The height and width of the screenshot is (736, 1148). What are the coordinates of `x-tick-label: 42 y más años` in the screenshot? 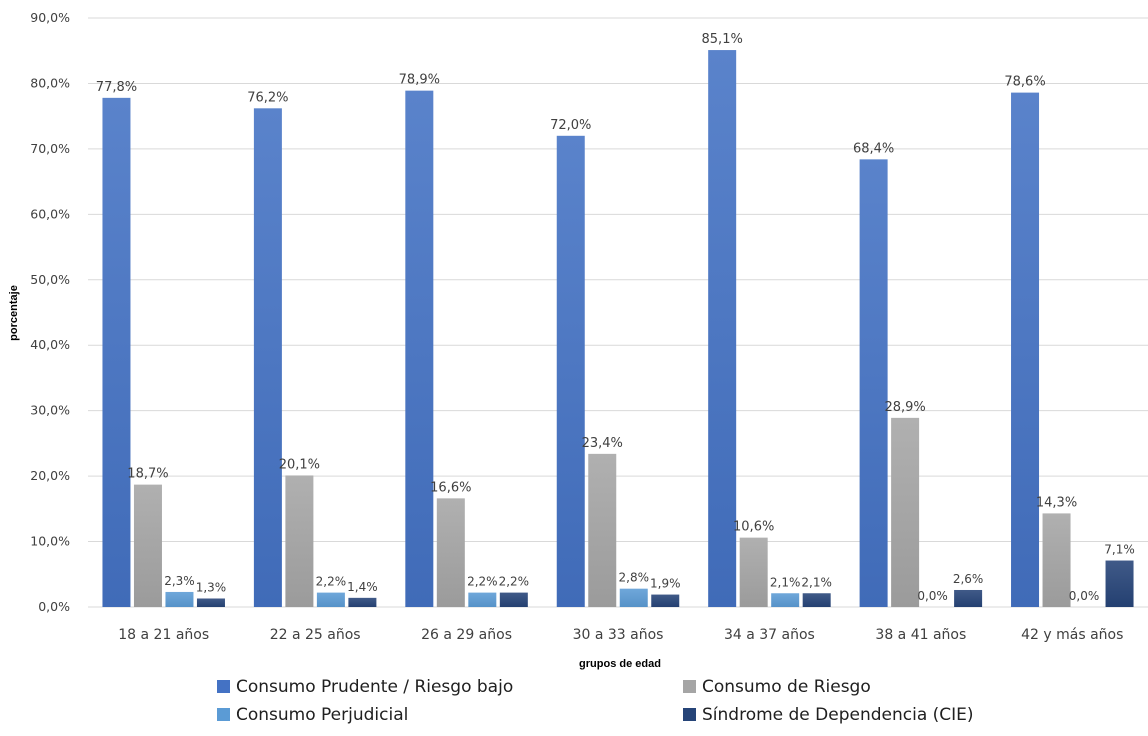 It's located at (1072, 635).